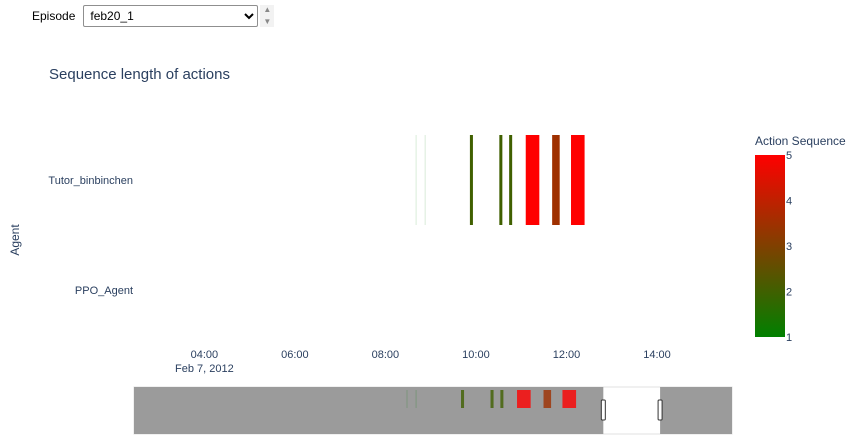  Describe the element at coordinates (139, 74) in the screenshot. I see `chart-title: Sequence length of actions` at that location.